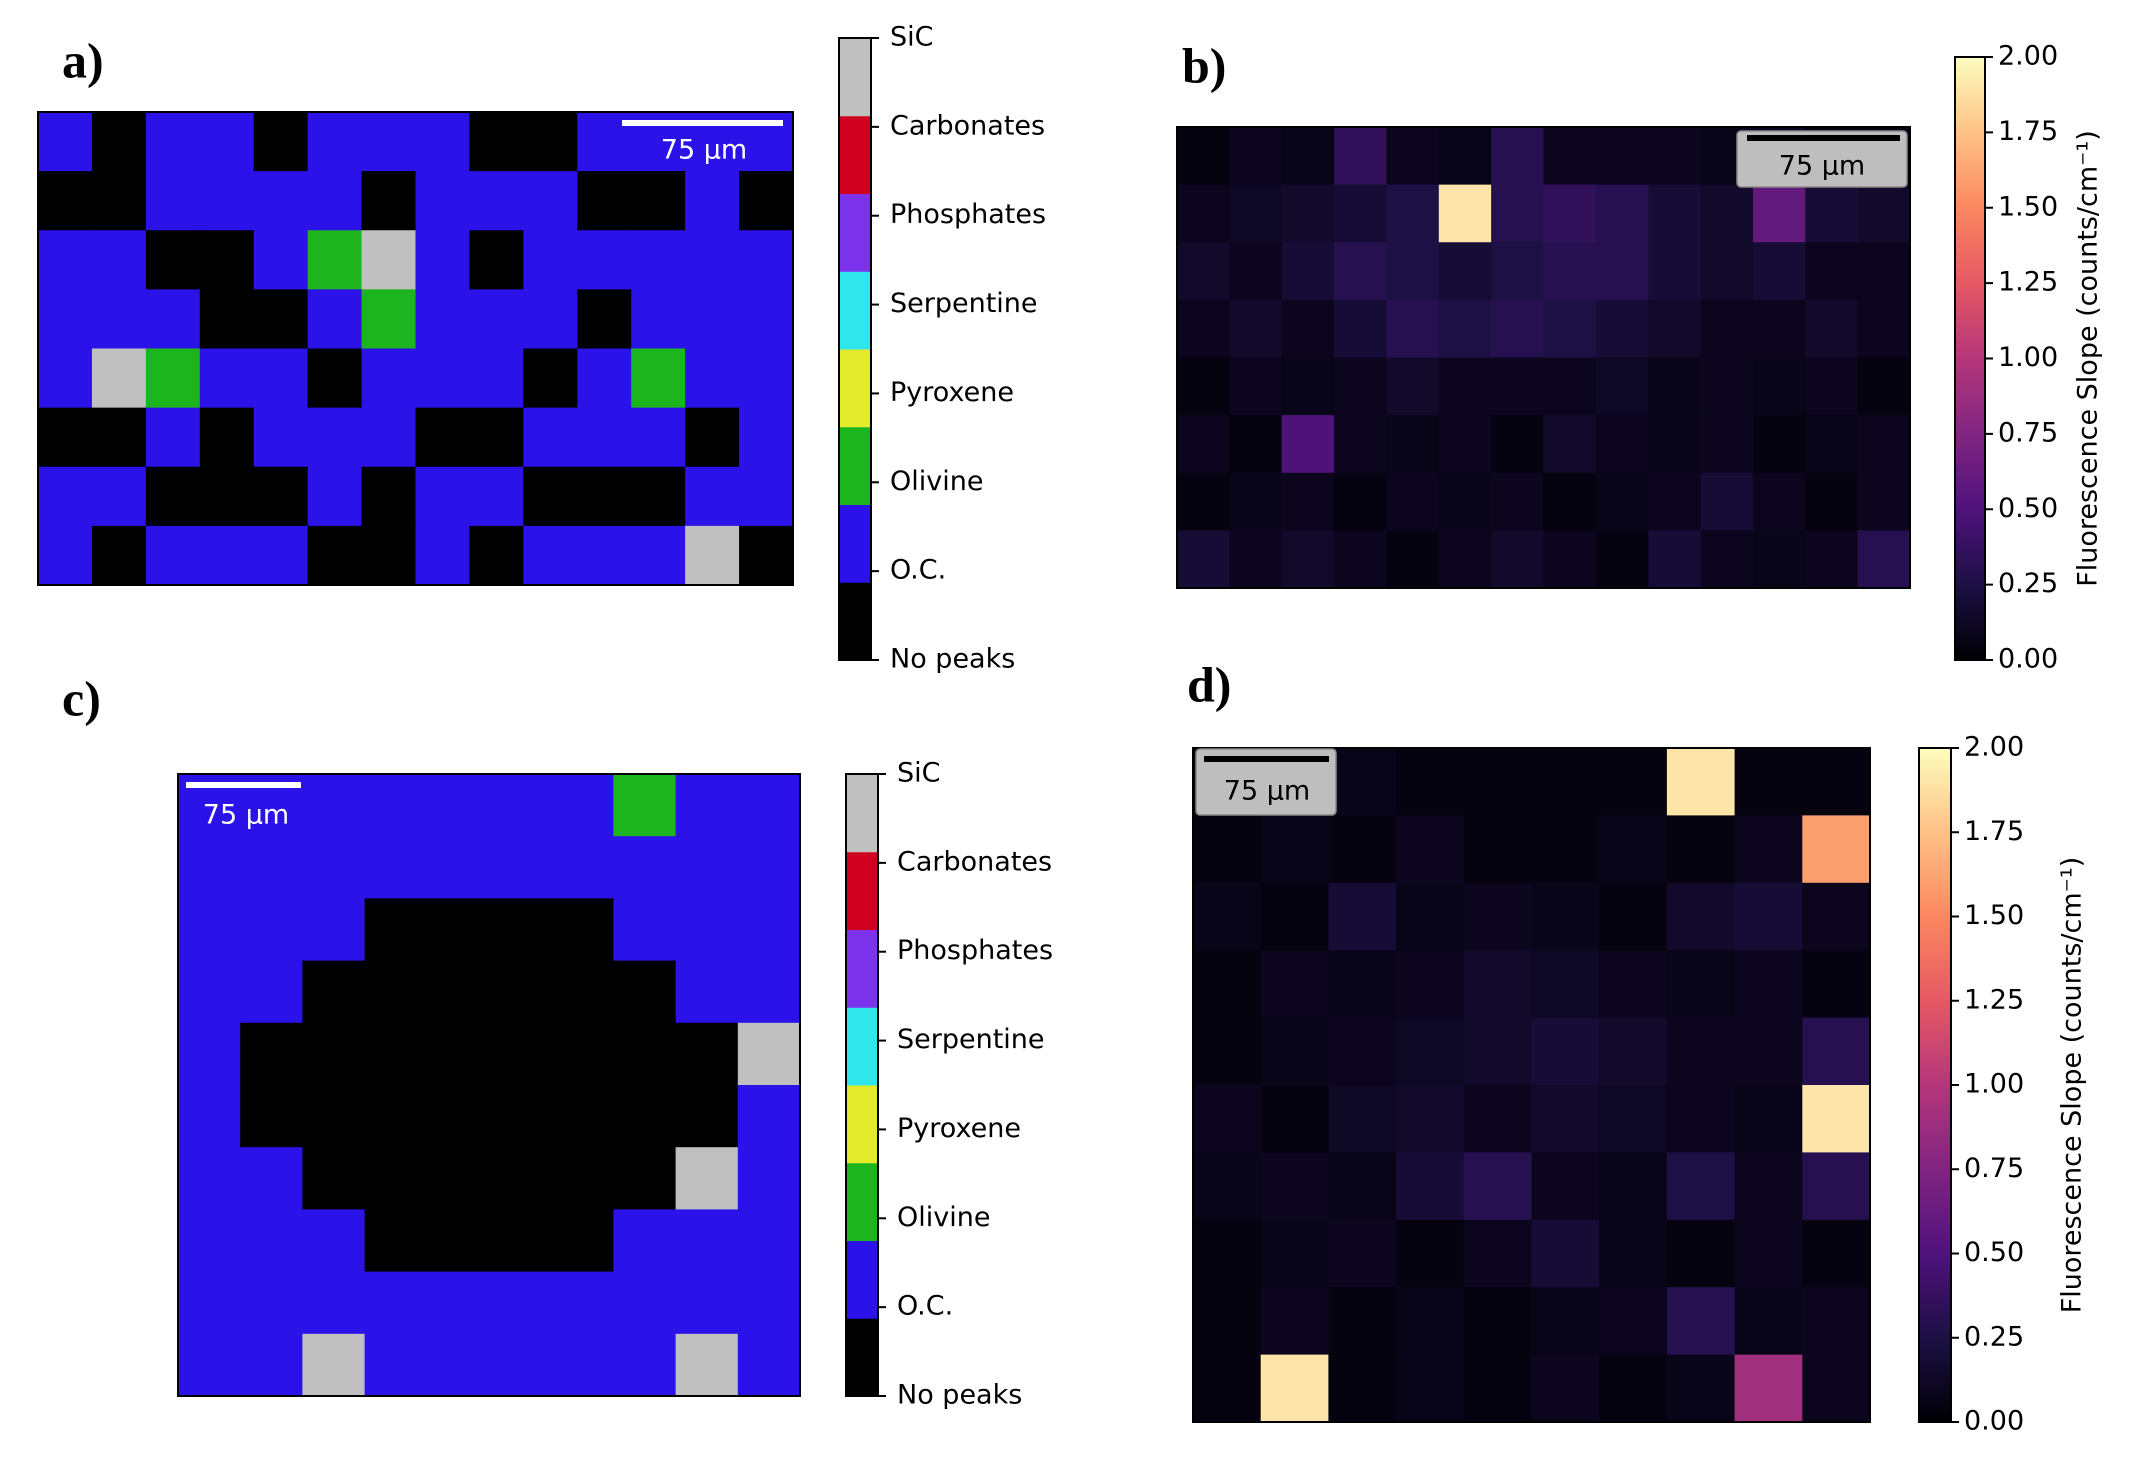 This screenshot has width=2133, height=1463. I want to click on colorbar-segment, so click(862, 1279).